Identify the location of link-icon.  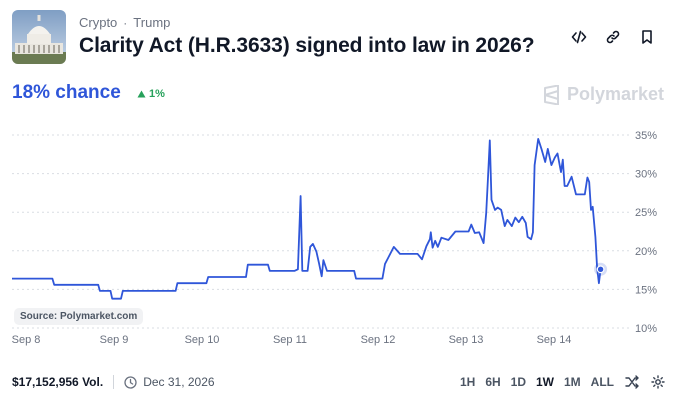
(613, 37).